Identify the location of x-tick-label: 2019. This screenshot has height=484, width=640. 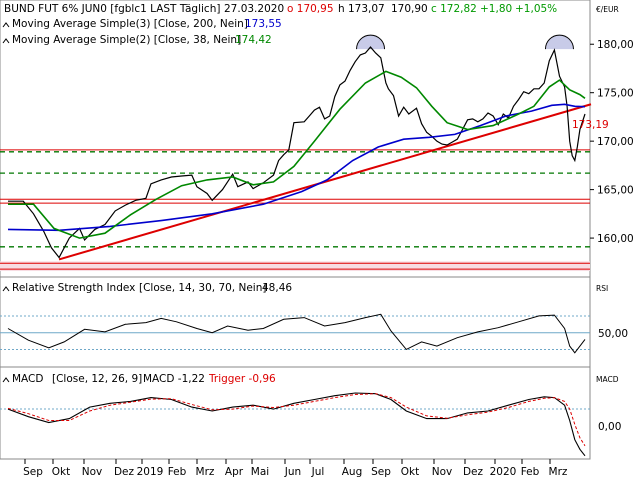
(150, 472).